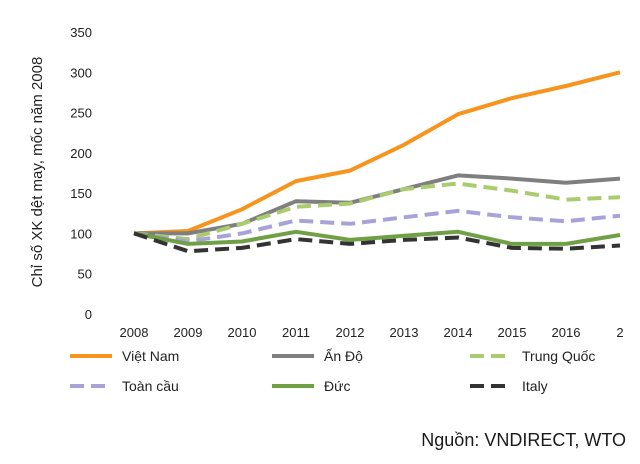 This screenshot has height=464, width=640. I want to click on y-tick-label: 350, so click(81, 32).